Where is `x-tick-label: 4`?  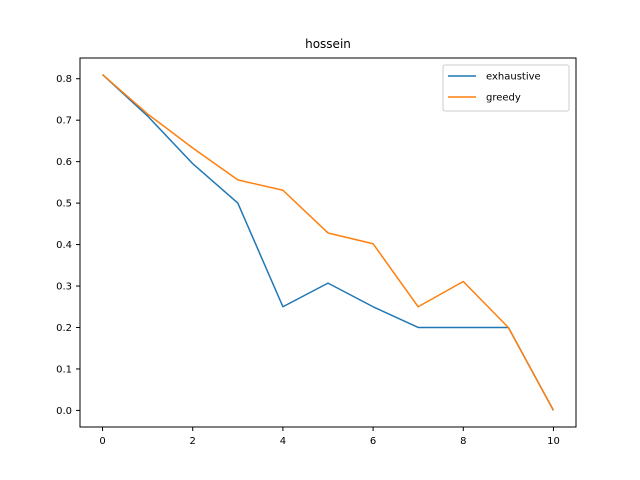 x-tick-label: 4 is located at coordinates (283, 441).